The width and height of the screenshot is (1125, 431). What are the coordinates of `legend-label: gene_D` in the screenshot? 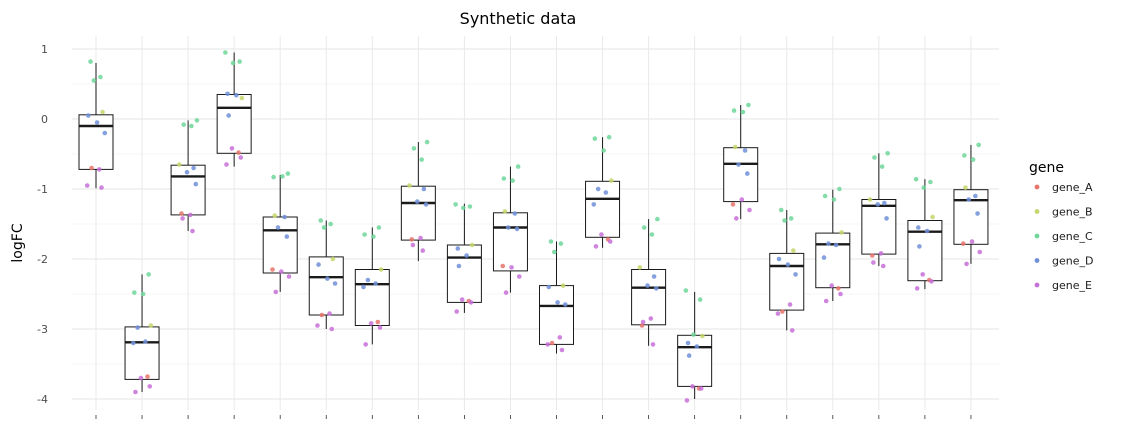 It's located at (1072, 261).